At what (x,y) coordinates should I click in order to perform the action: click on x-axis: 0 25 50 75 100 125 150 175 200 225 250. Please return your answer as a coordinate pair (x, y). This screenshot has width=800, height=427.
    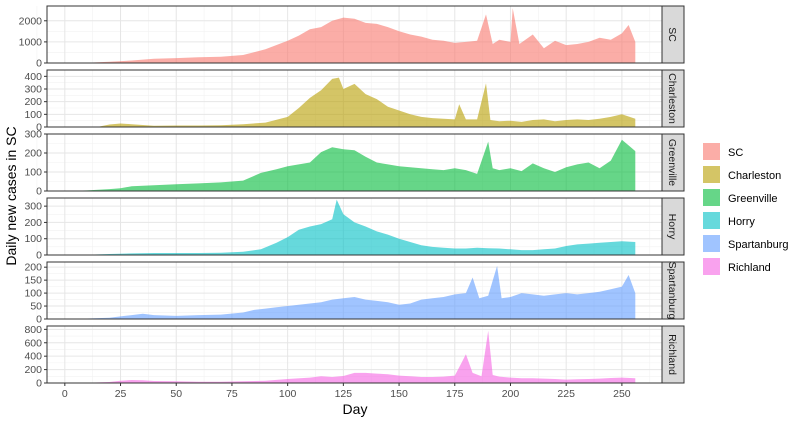
    Looking at the image, I should click on (346, 391).